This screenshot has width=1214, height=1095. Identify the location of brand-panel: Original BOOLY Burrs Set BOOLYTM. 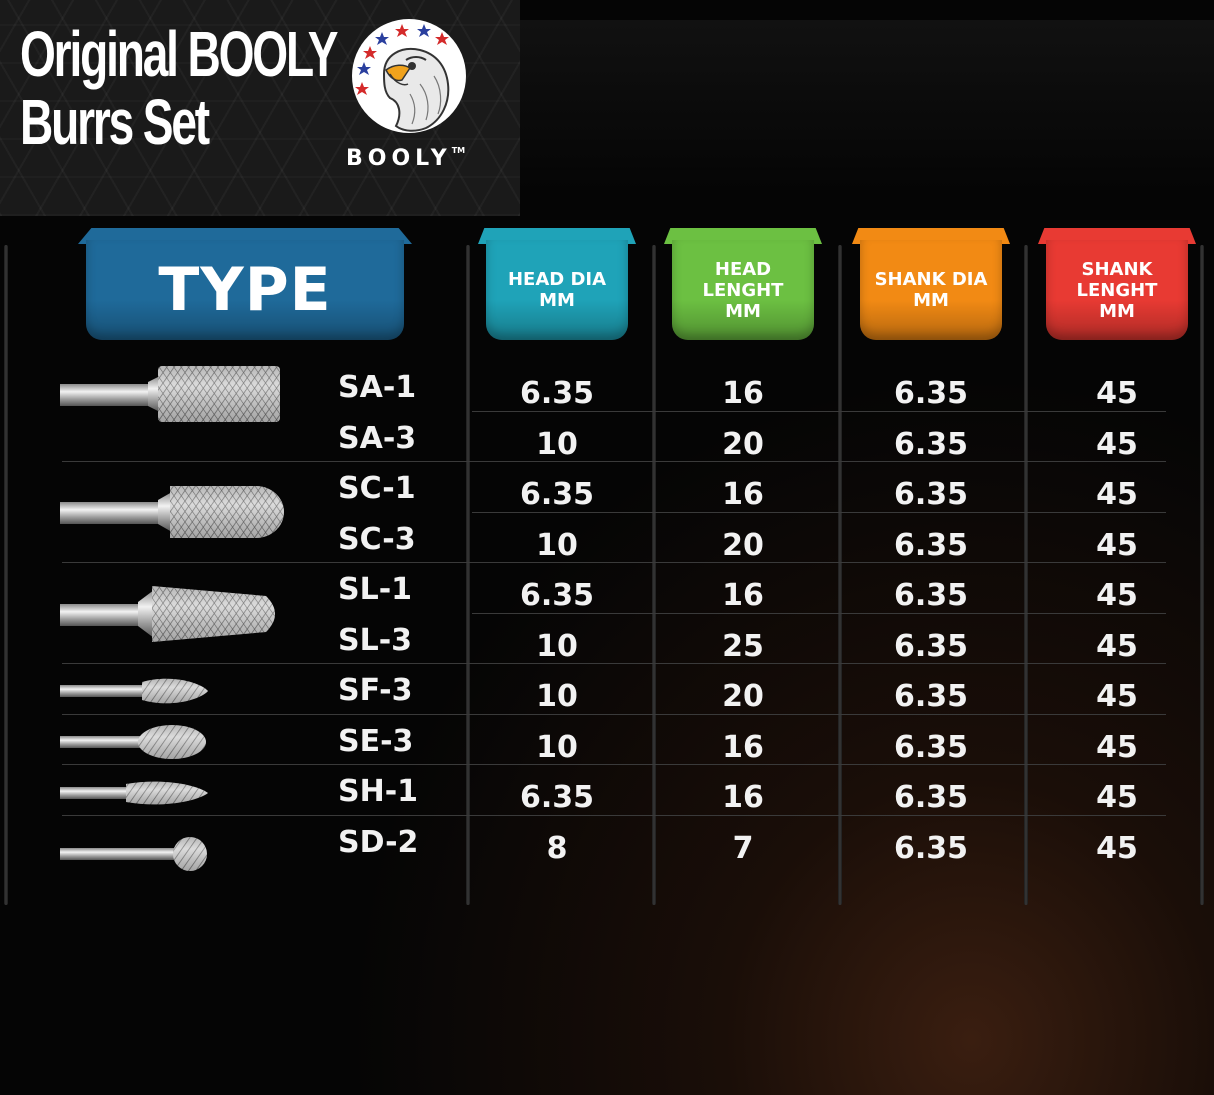
(260, 108).